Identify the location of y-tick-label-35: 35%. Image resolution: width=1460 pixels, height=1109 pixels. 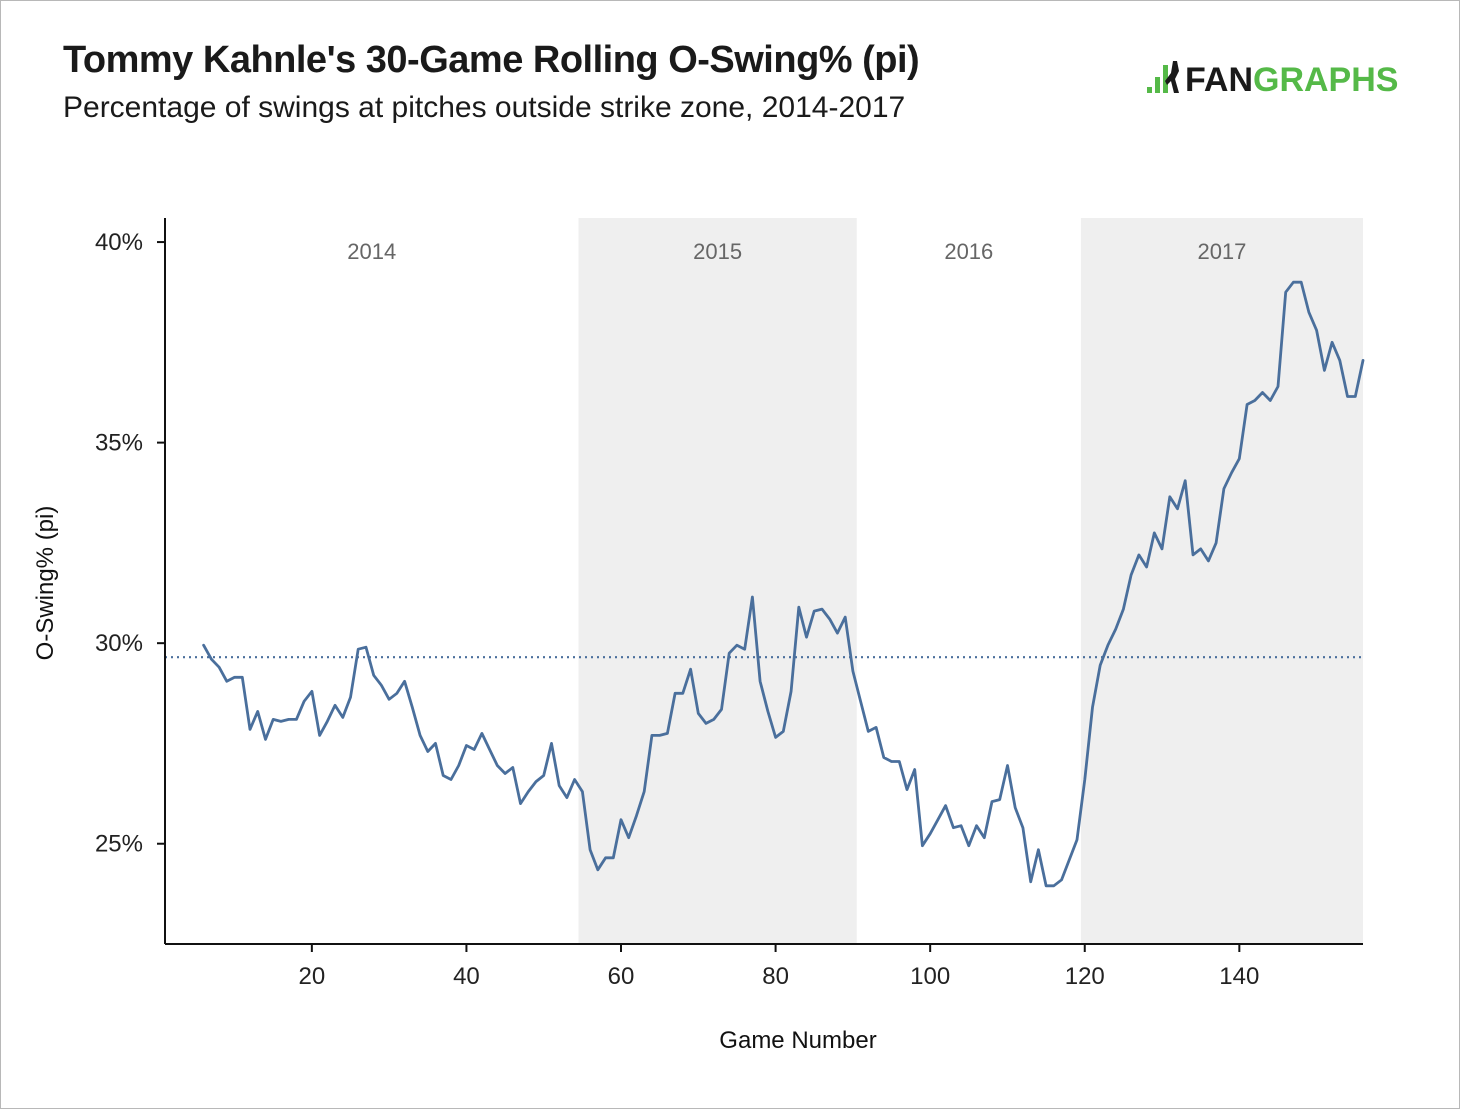
(119, 443).